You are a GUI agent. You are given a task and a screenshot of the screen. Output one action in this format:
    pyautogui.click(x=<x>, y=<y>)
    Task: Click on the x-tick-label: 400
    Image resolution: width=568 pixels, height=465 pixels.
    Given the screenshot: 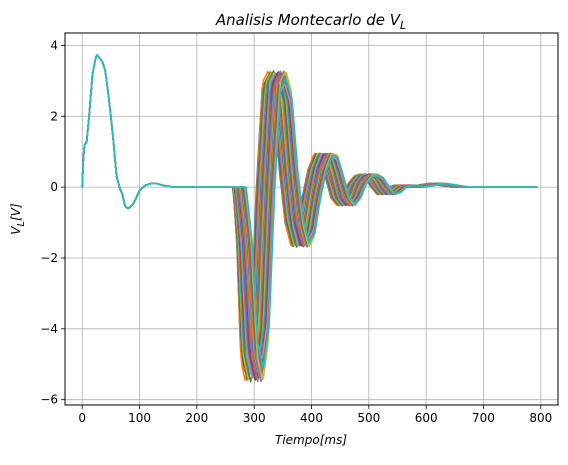 What is the action you would take?
    pyautogui.click(x=311, y=418)
    